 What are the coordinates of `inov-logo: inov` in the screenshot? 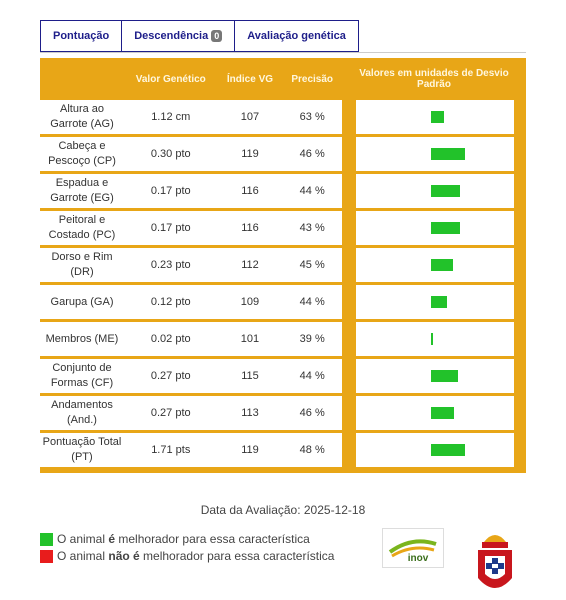 It's located at (413, 548).